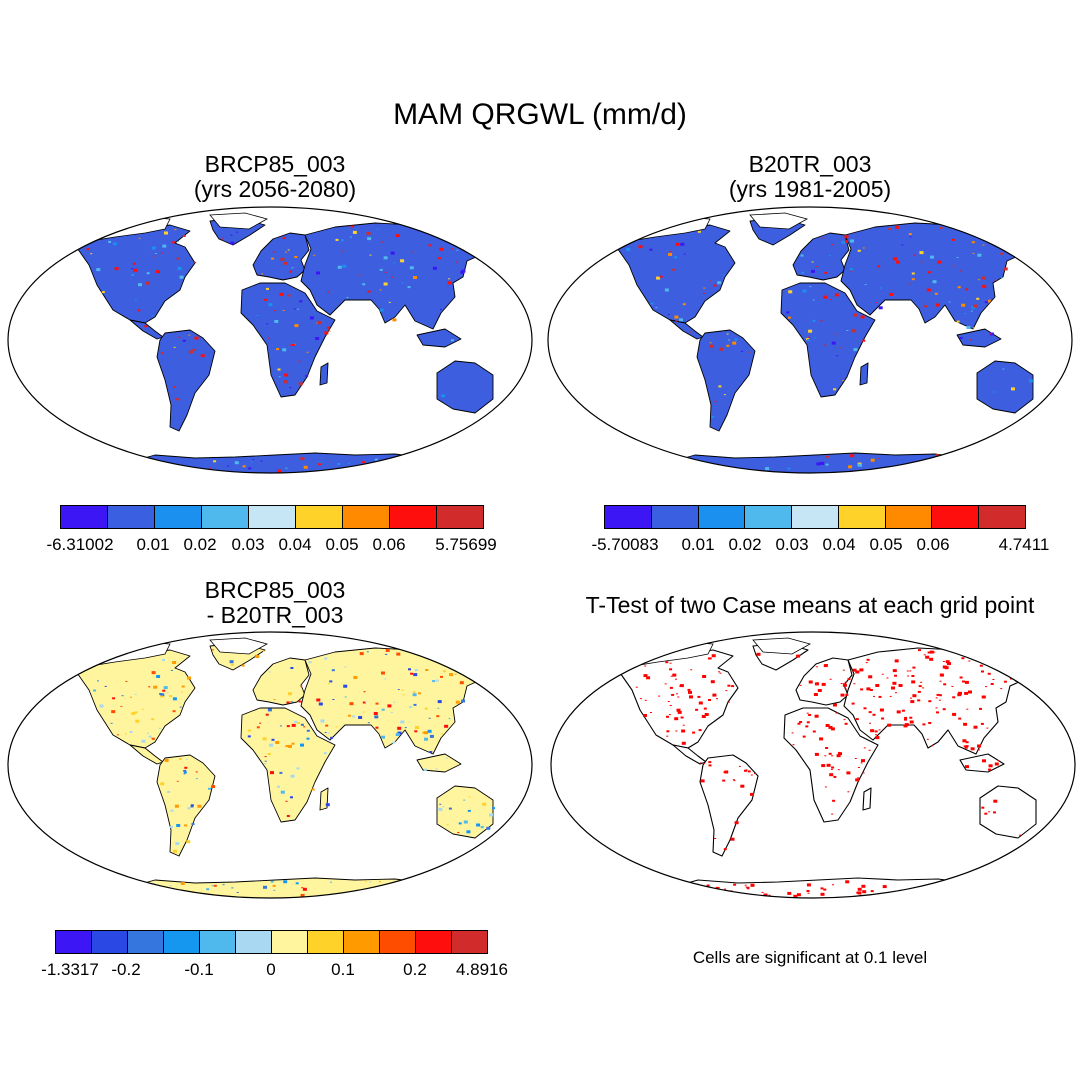  Describe the element at coordinates (779, 221) in the screenshot. I see `no-data-region` at that location.